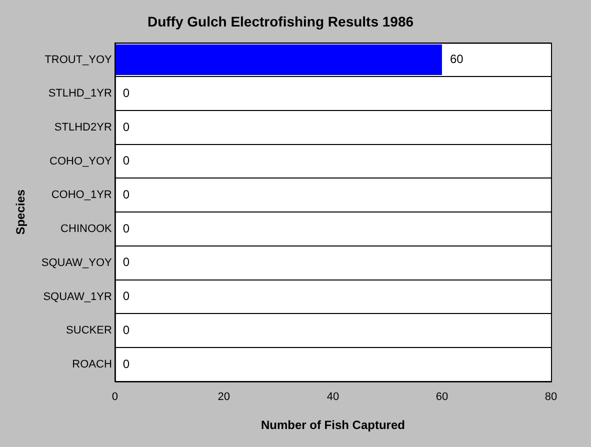 This screenshot has height=447, width=591. Describe the element at coordinates (442, 397) in the screenshot. I see `x-tick-label: 60` at that location.